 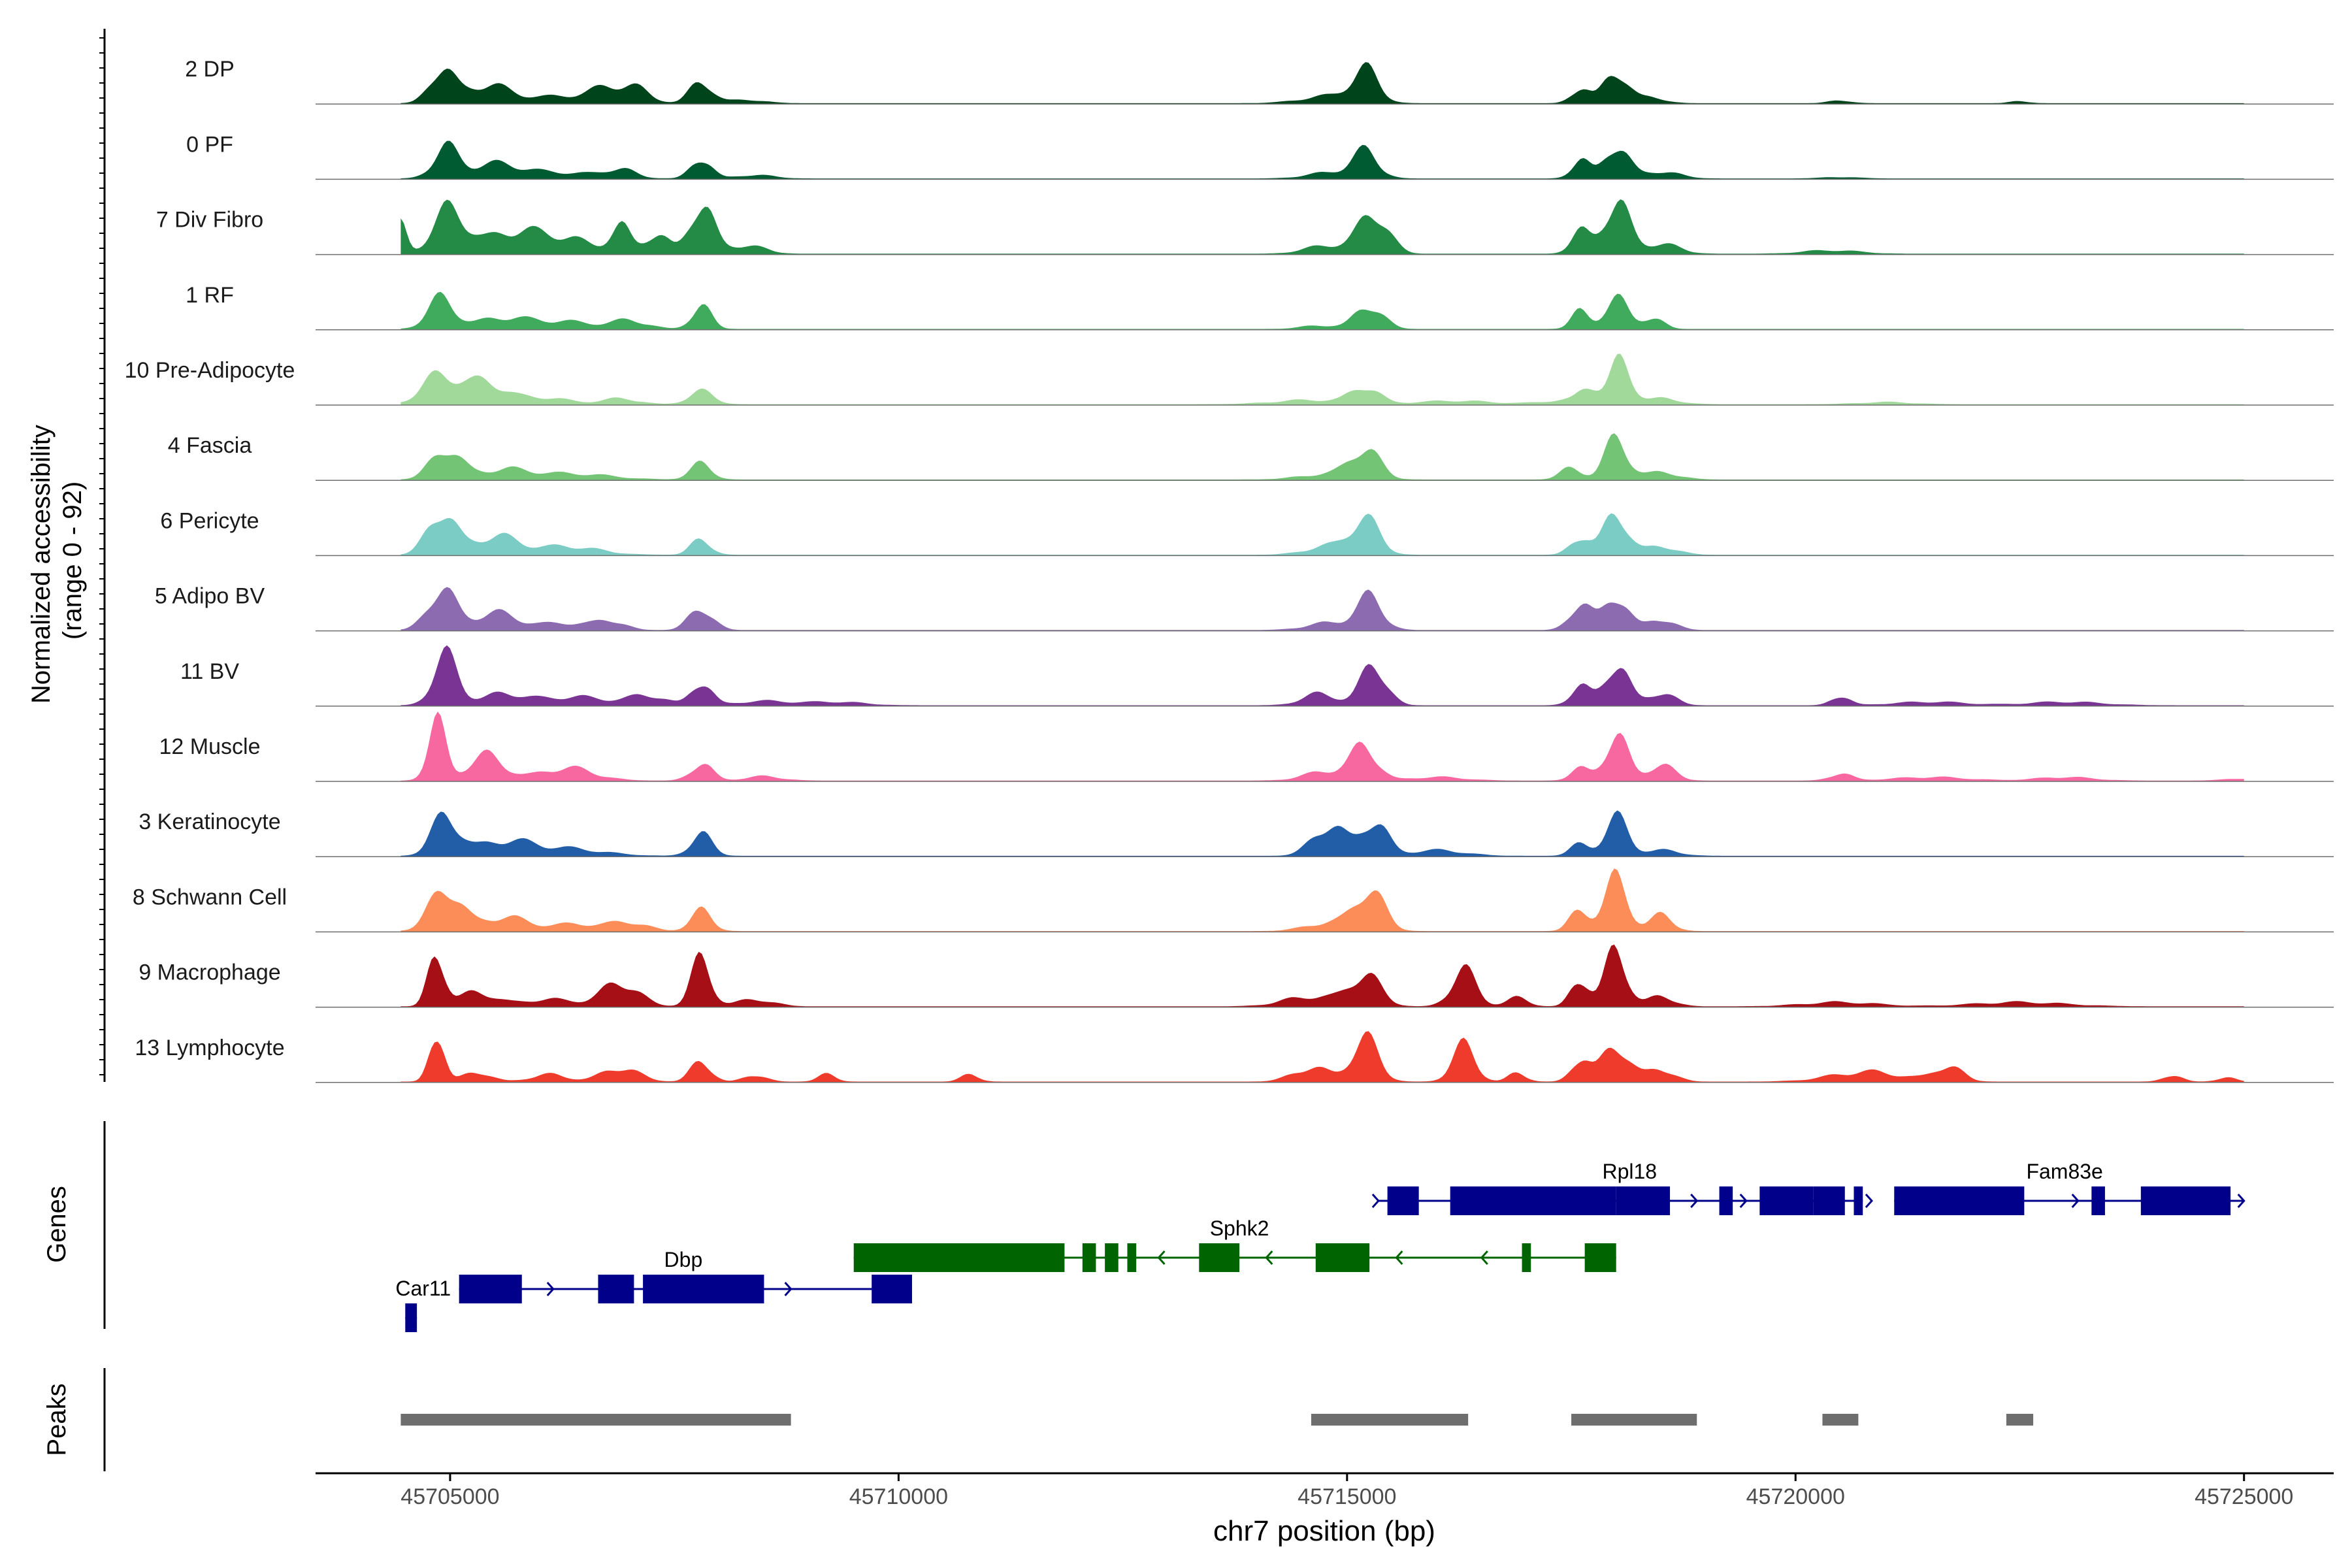 I want to click on track-label-1: 0 PF, so click(x=209, y=144).